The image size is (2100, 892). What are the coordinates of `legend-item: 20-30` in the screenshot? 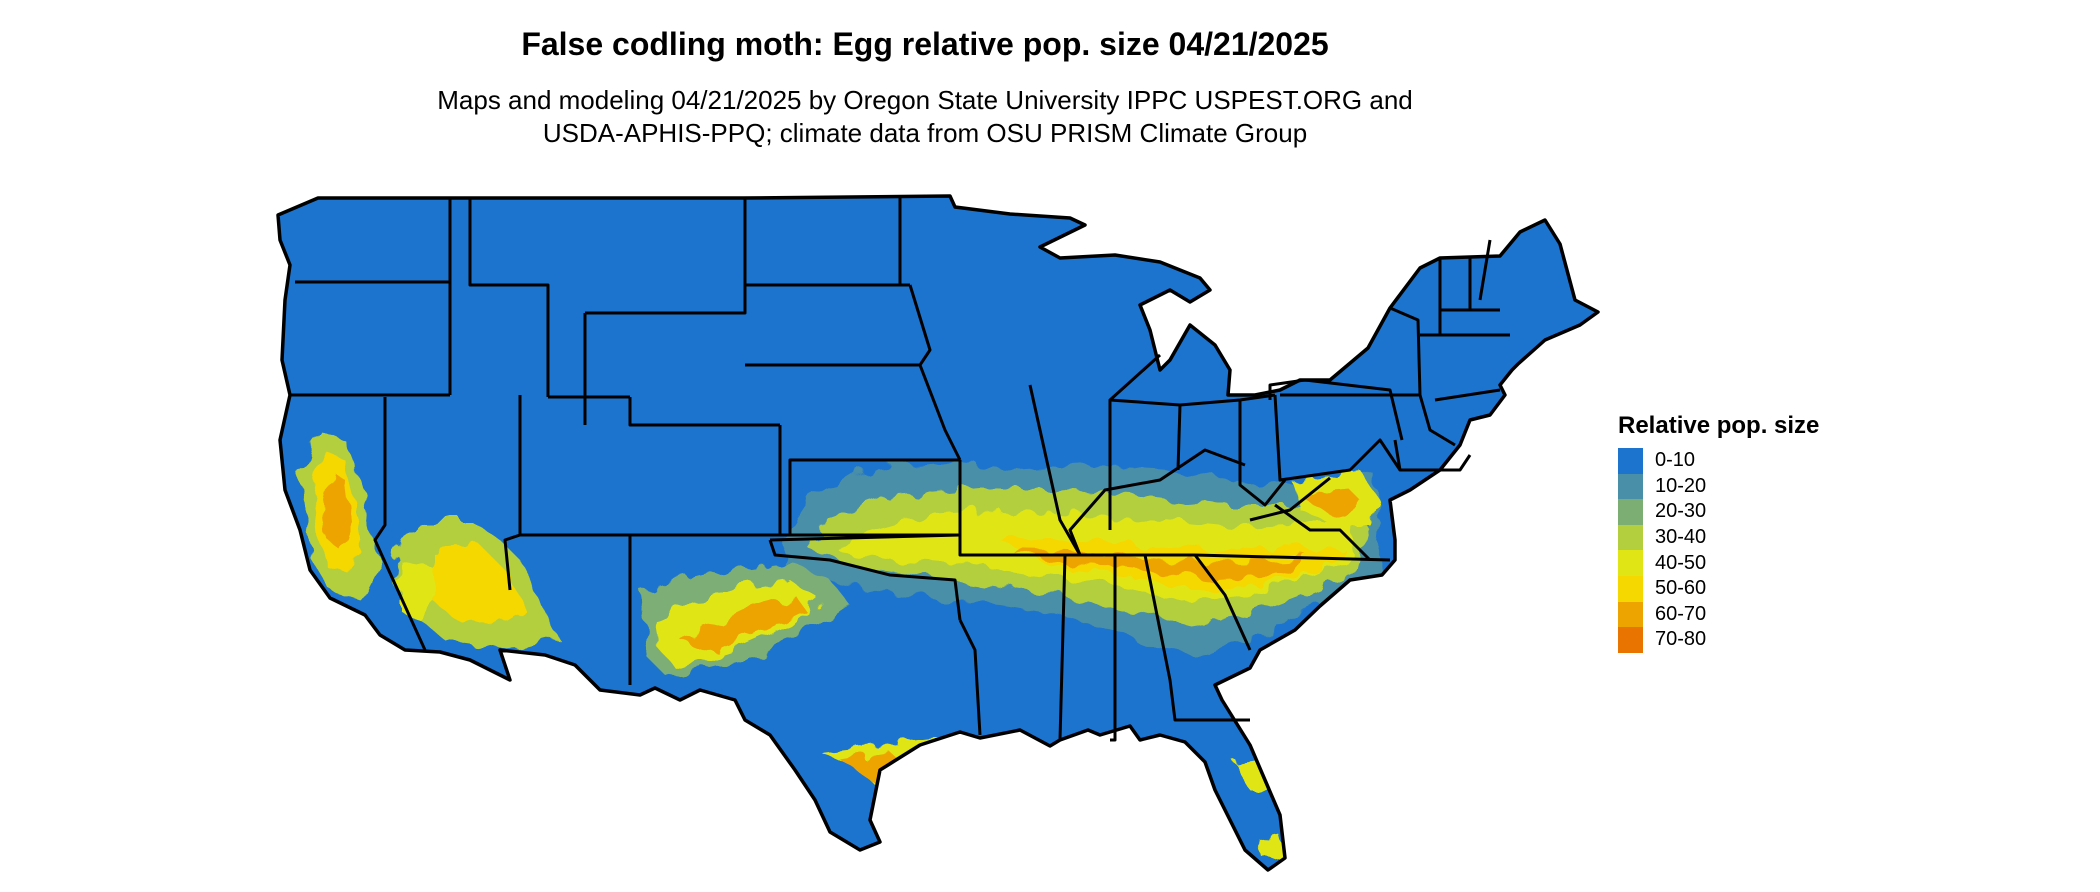 It's located at (1718, 512).